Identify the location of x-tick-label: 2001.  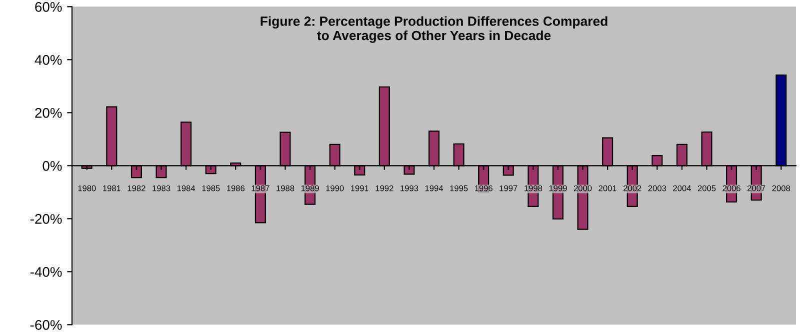
(607, 188).